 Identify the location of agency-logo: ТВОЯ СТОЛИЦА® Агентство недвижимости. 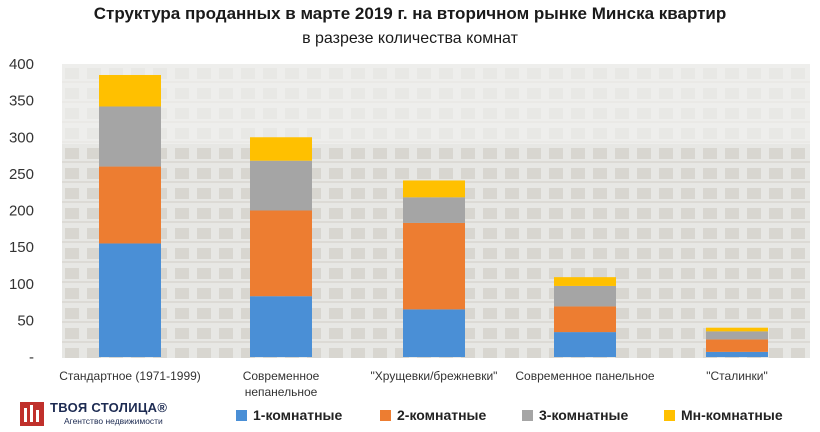
(120, 414).